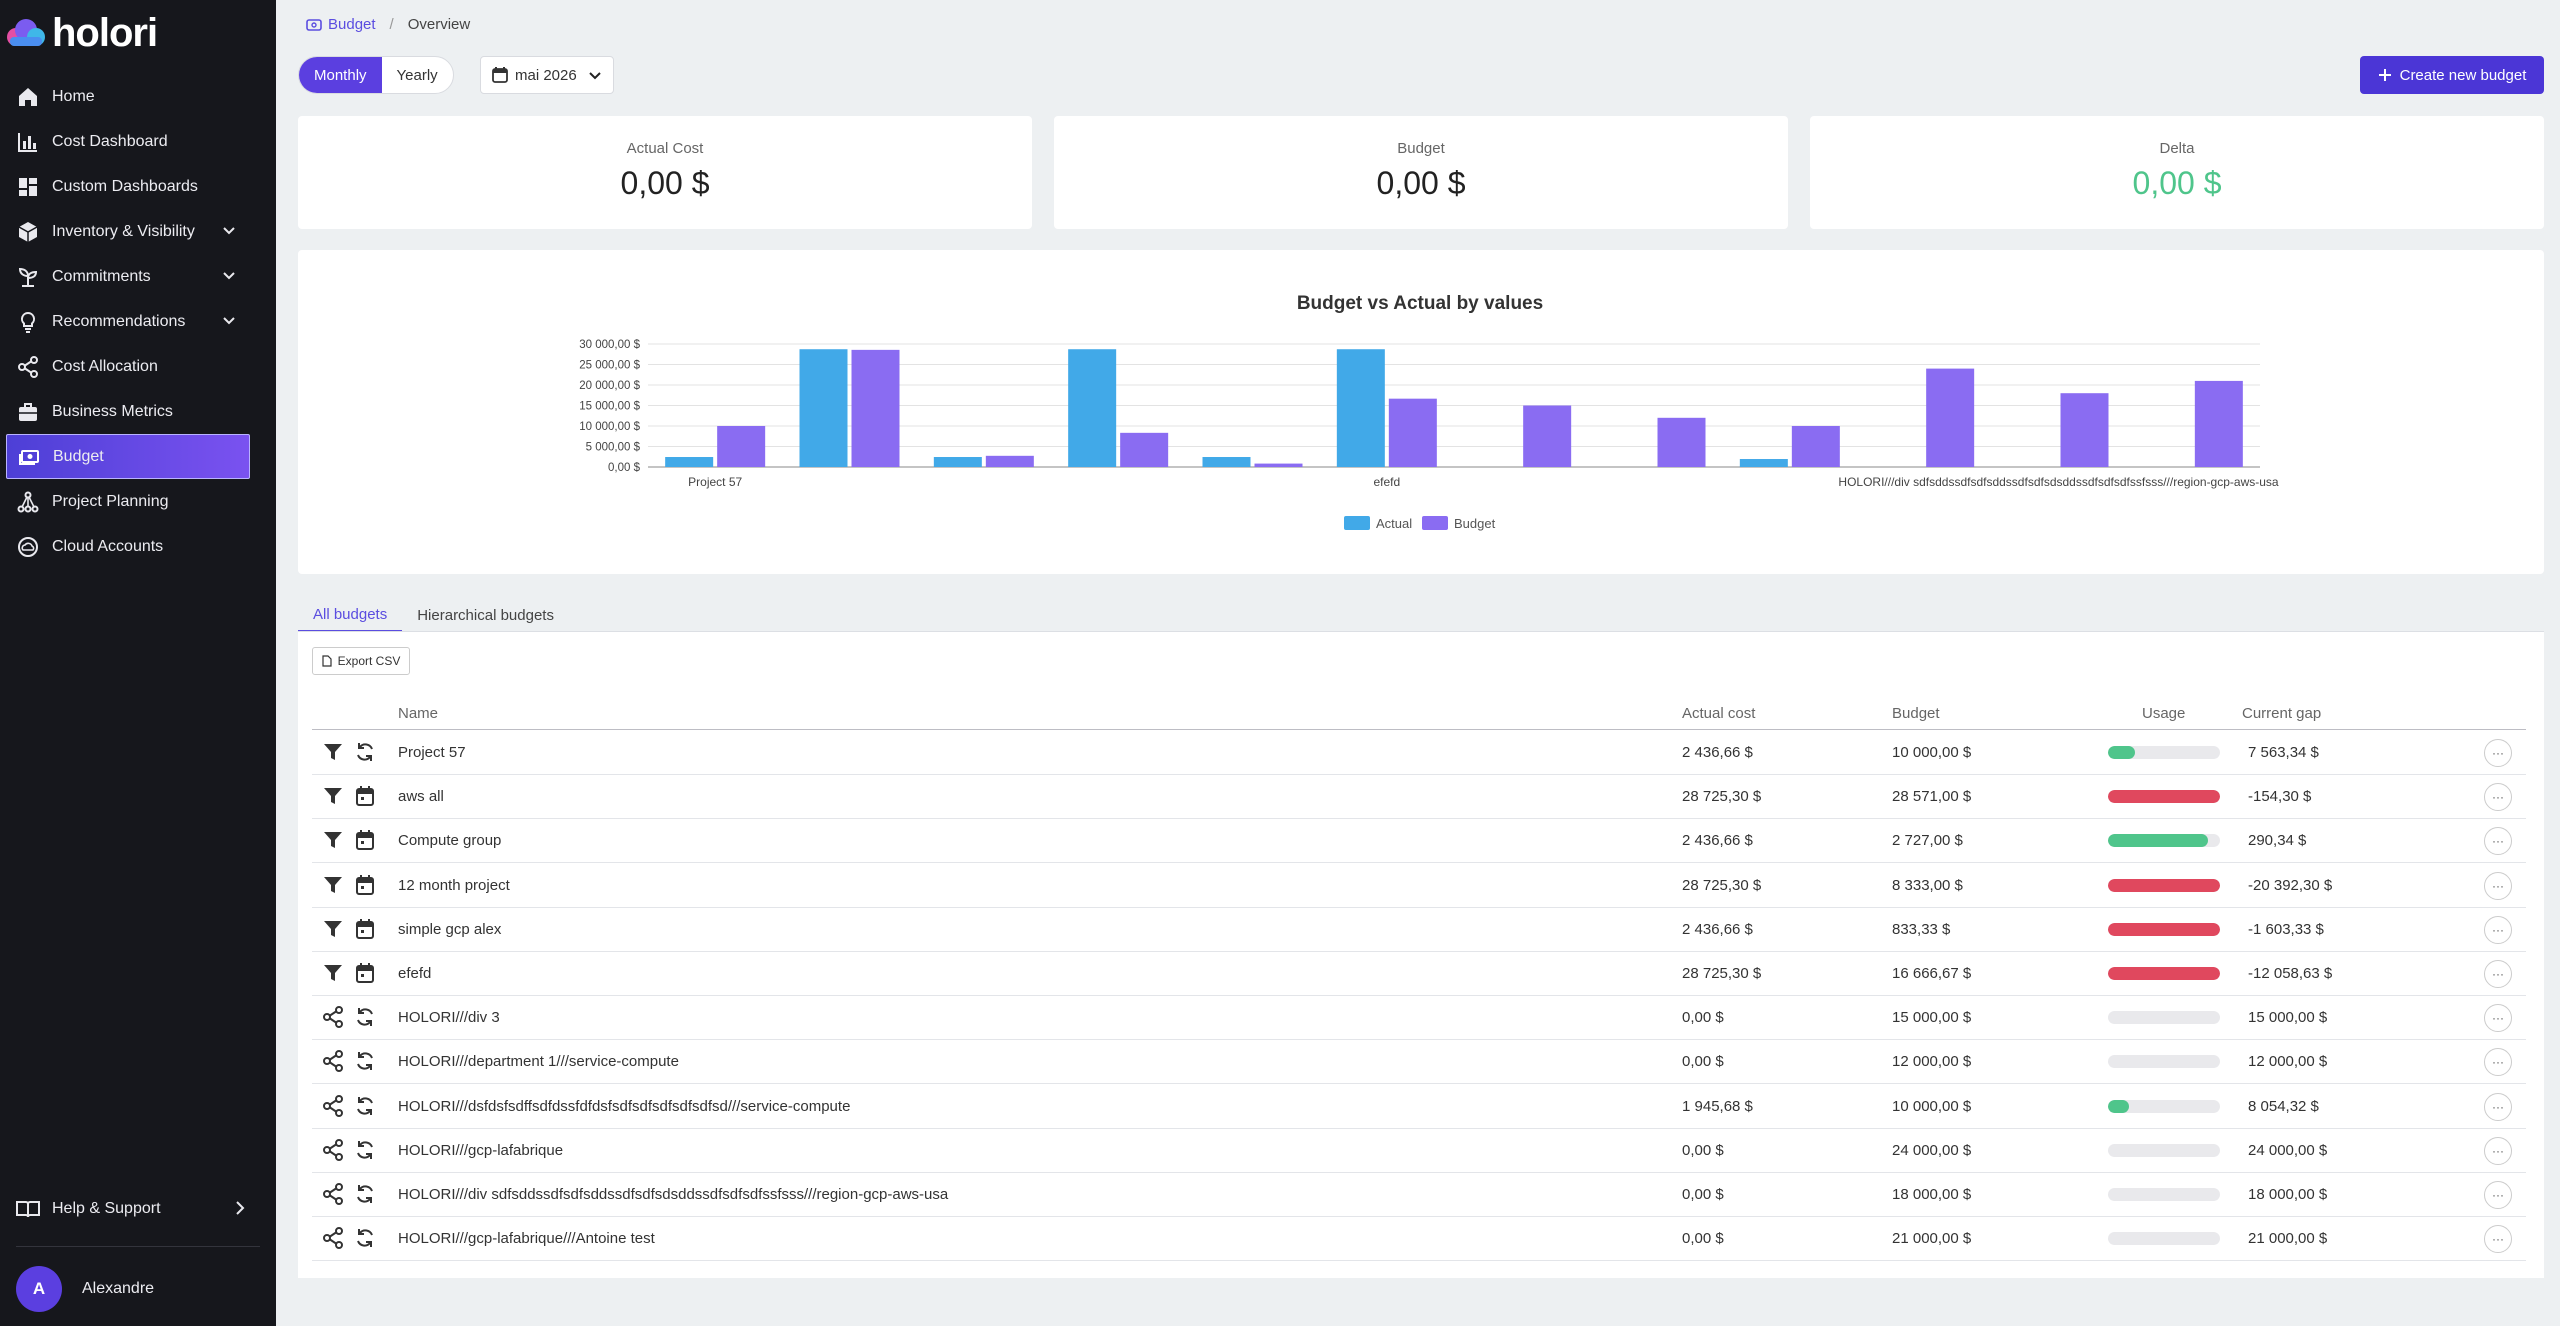 The image size is (2560, 1326). What do you see at coordinates (39, 1289) in the screenshot?
I see `avatar: A` at bounding box center [39, 1289].